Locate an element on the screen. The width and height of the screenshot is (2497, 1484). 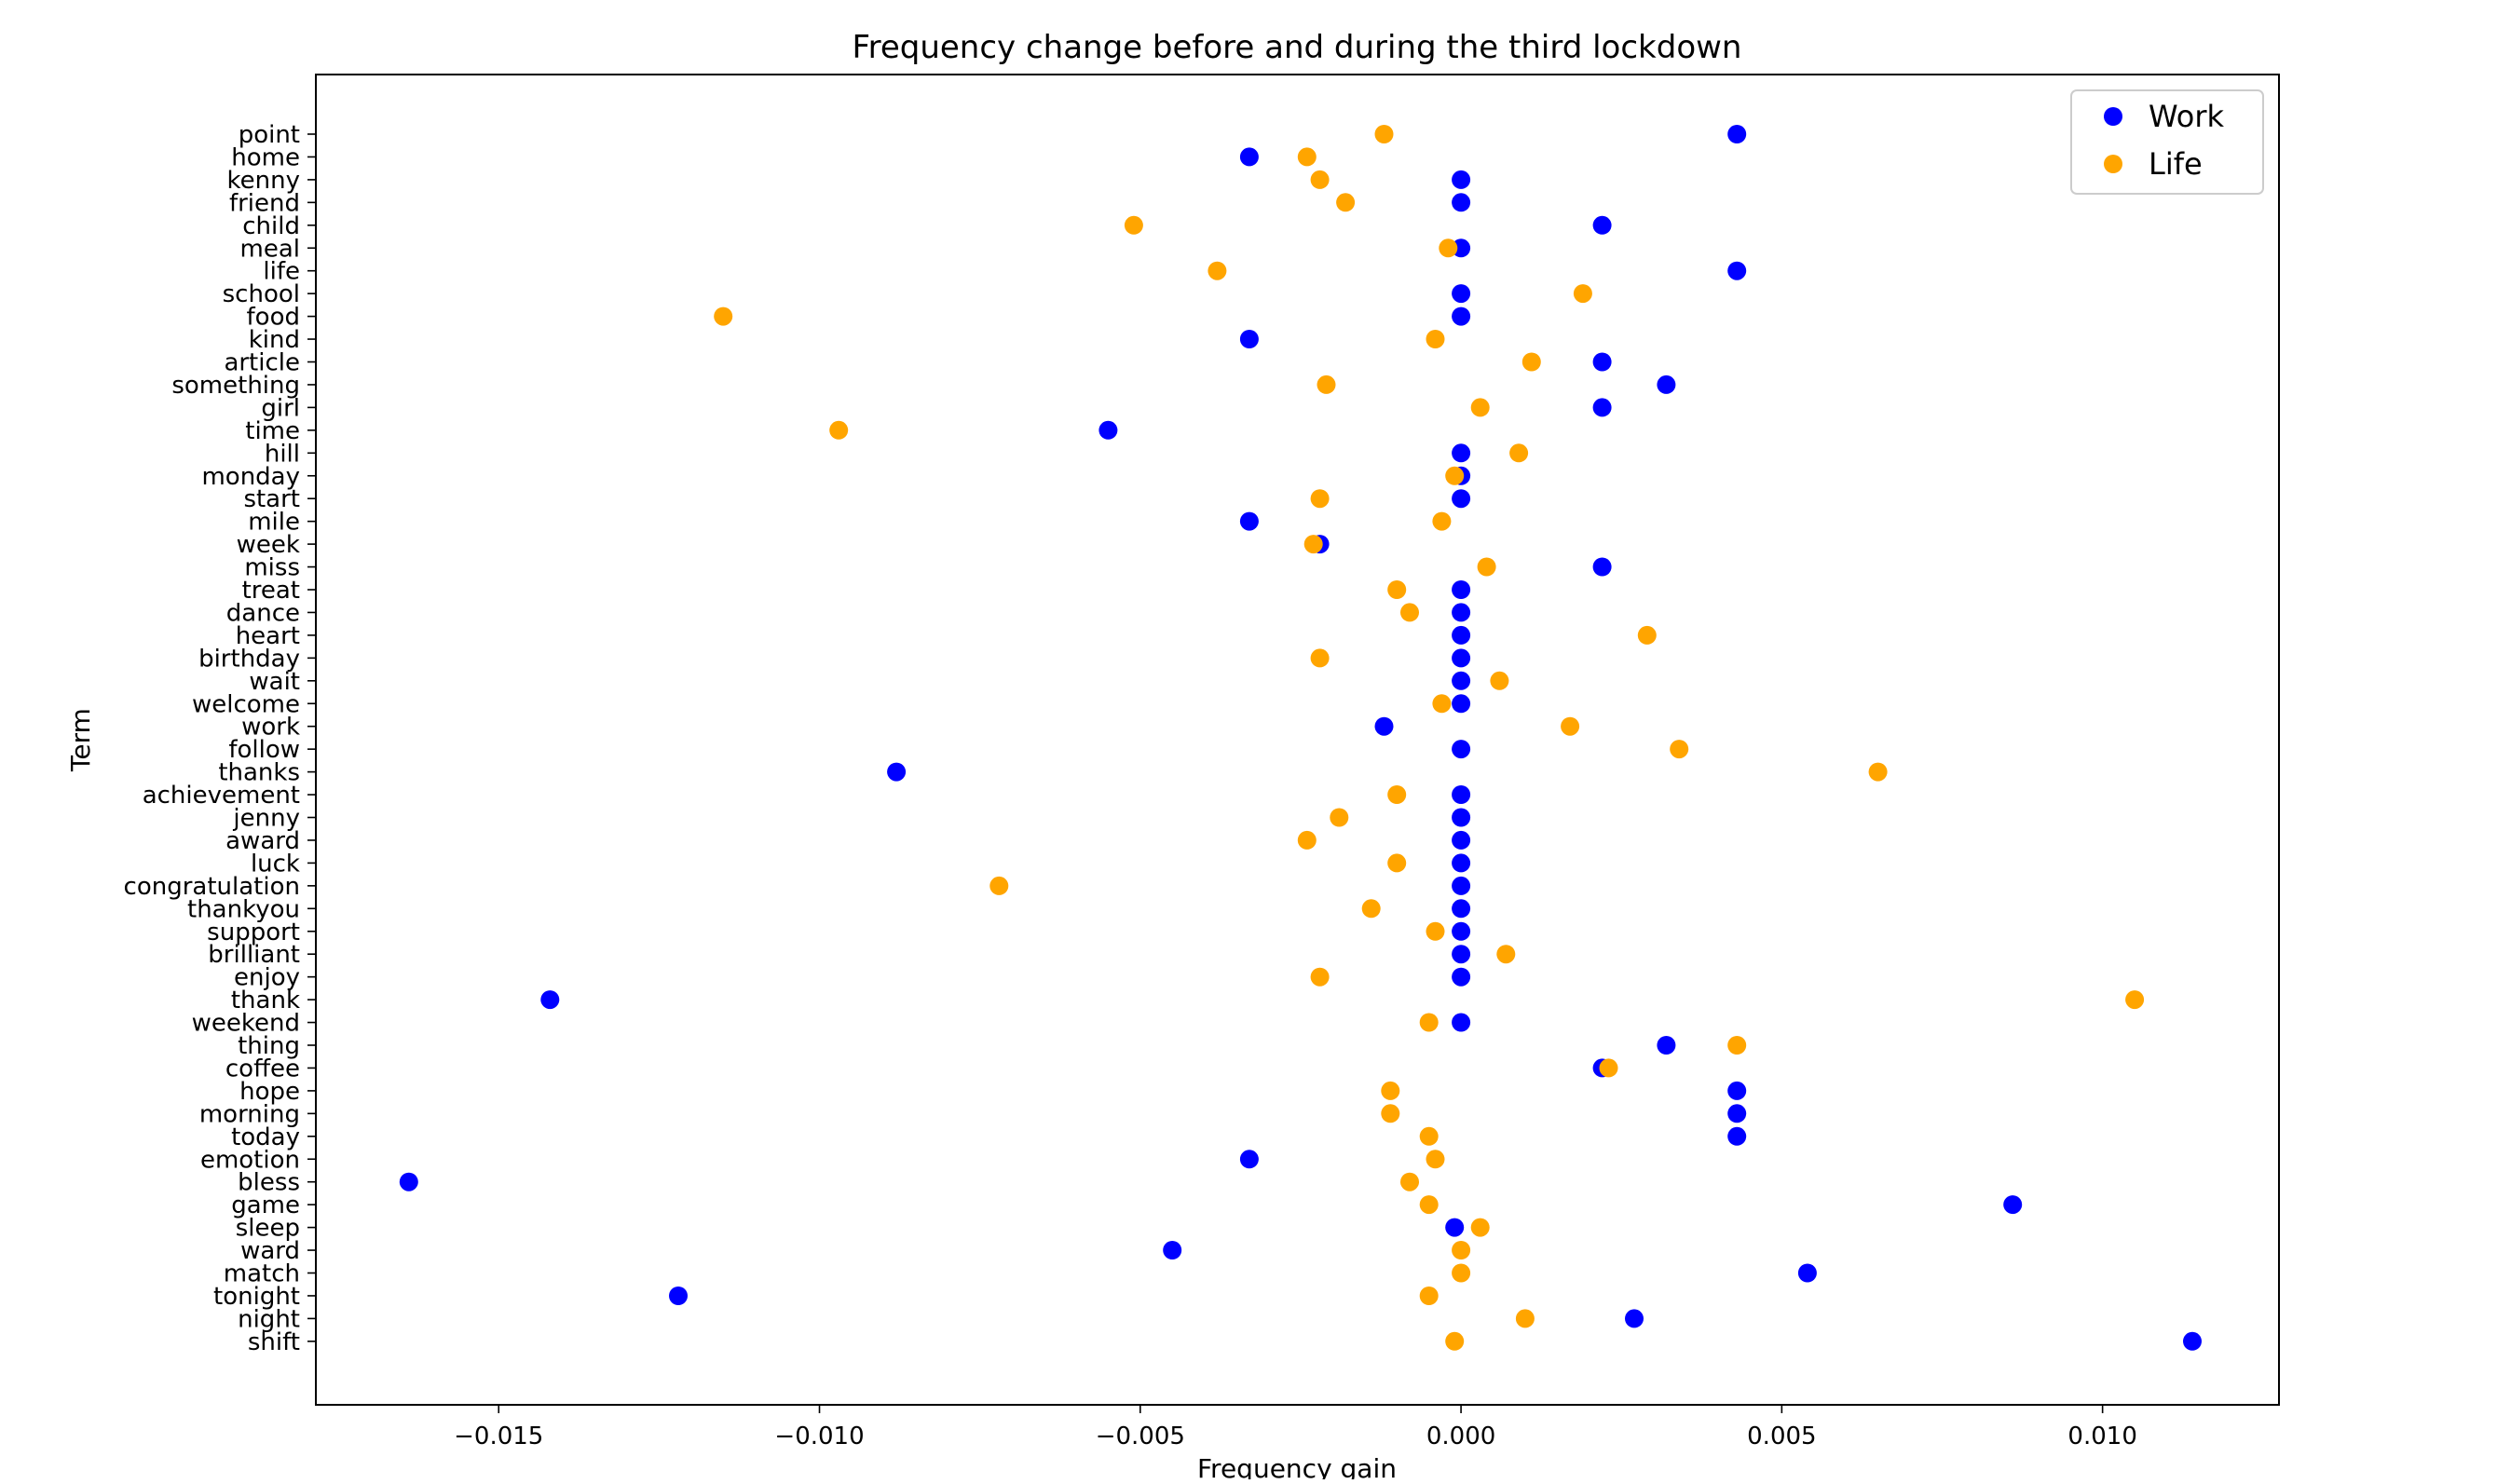
y-tick-label: thing is located at coordinates (269, 1046).